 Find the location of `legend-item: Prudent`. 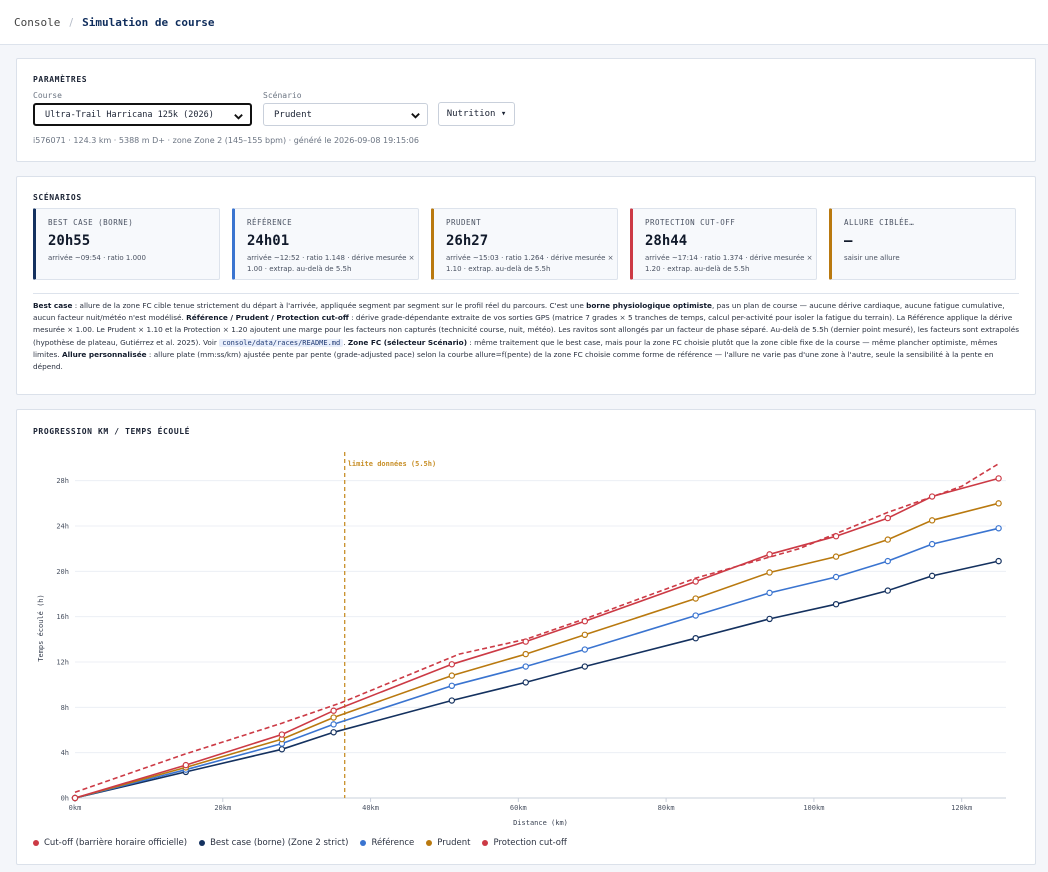

legend-item: Prudent is located at coordinates (448, 843).